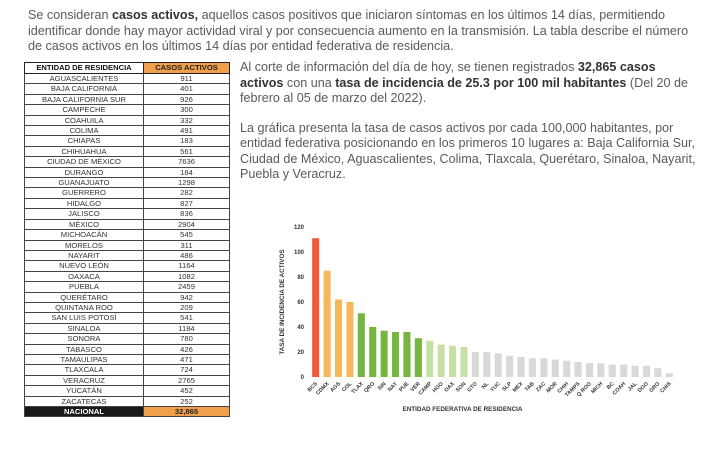 The image size is (707, 453). I want to click on bar-tab, so click(532, 367).